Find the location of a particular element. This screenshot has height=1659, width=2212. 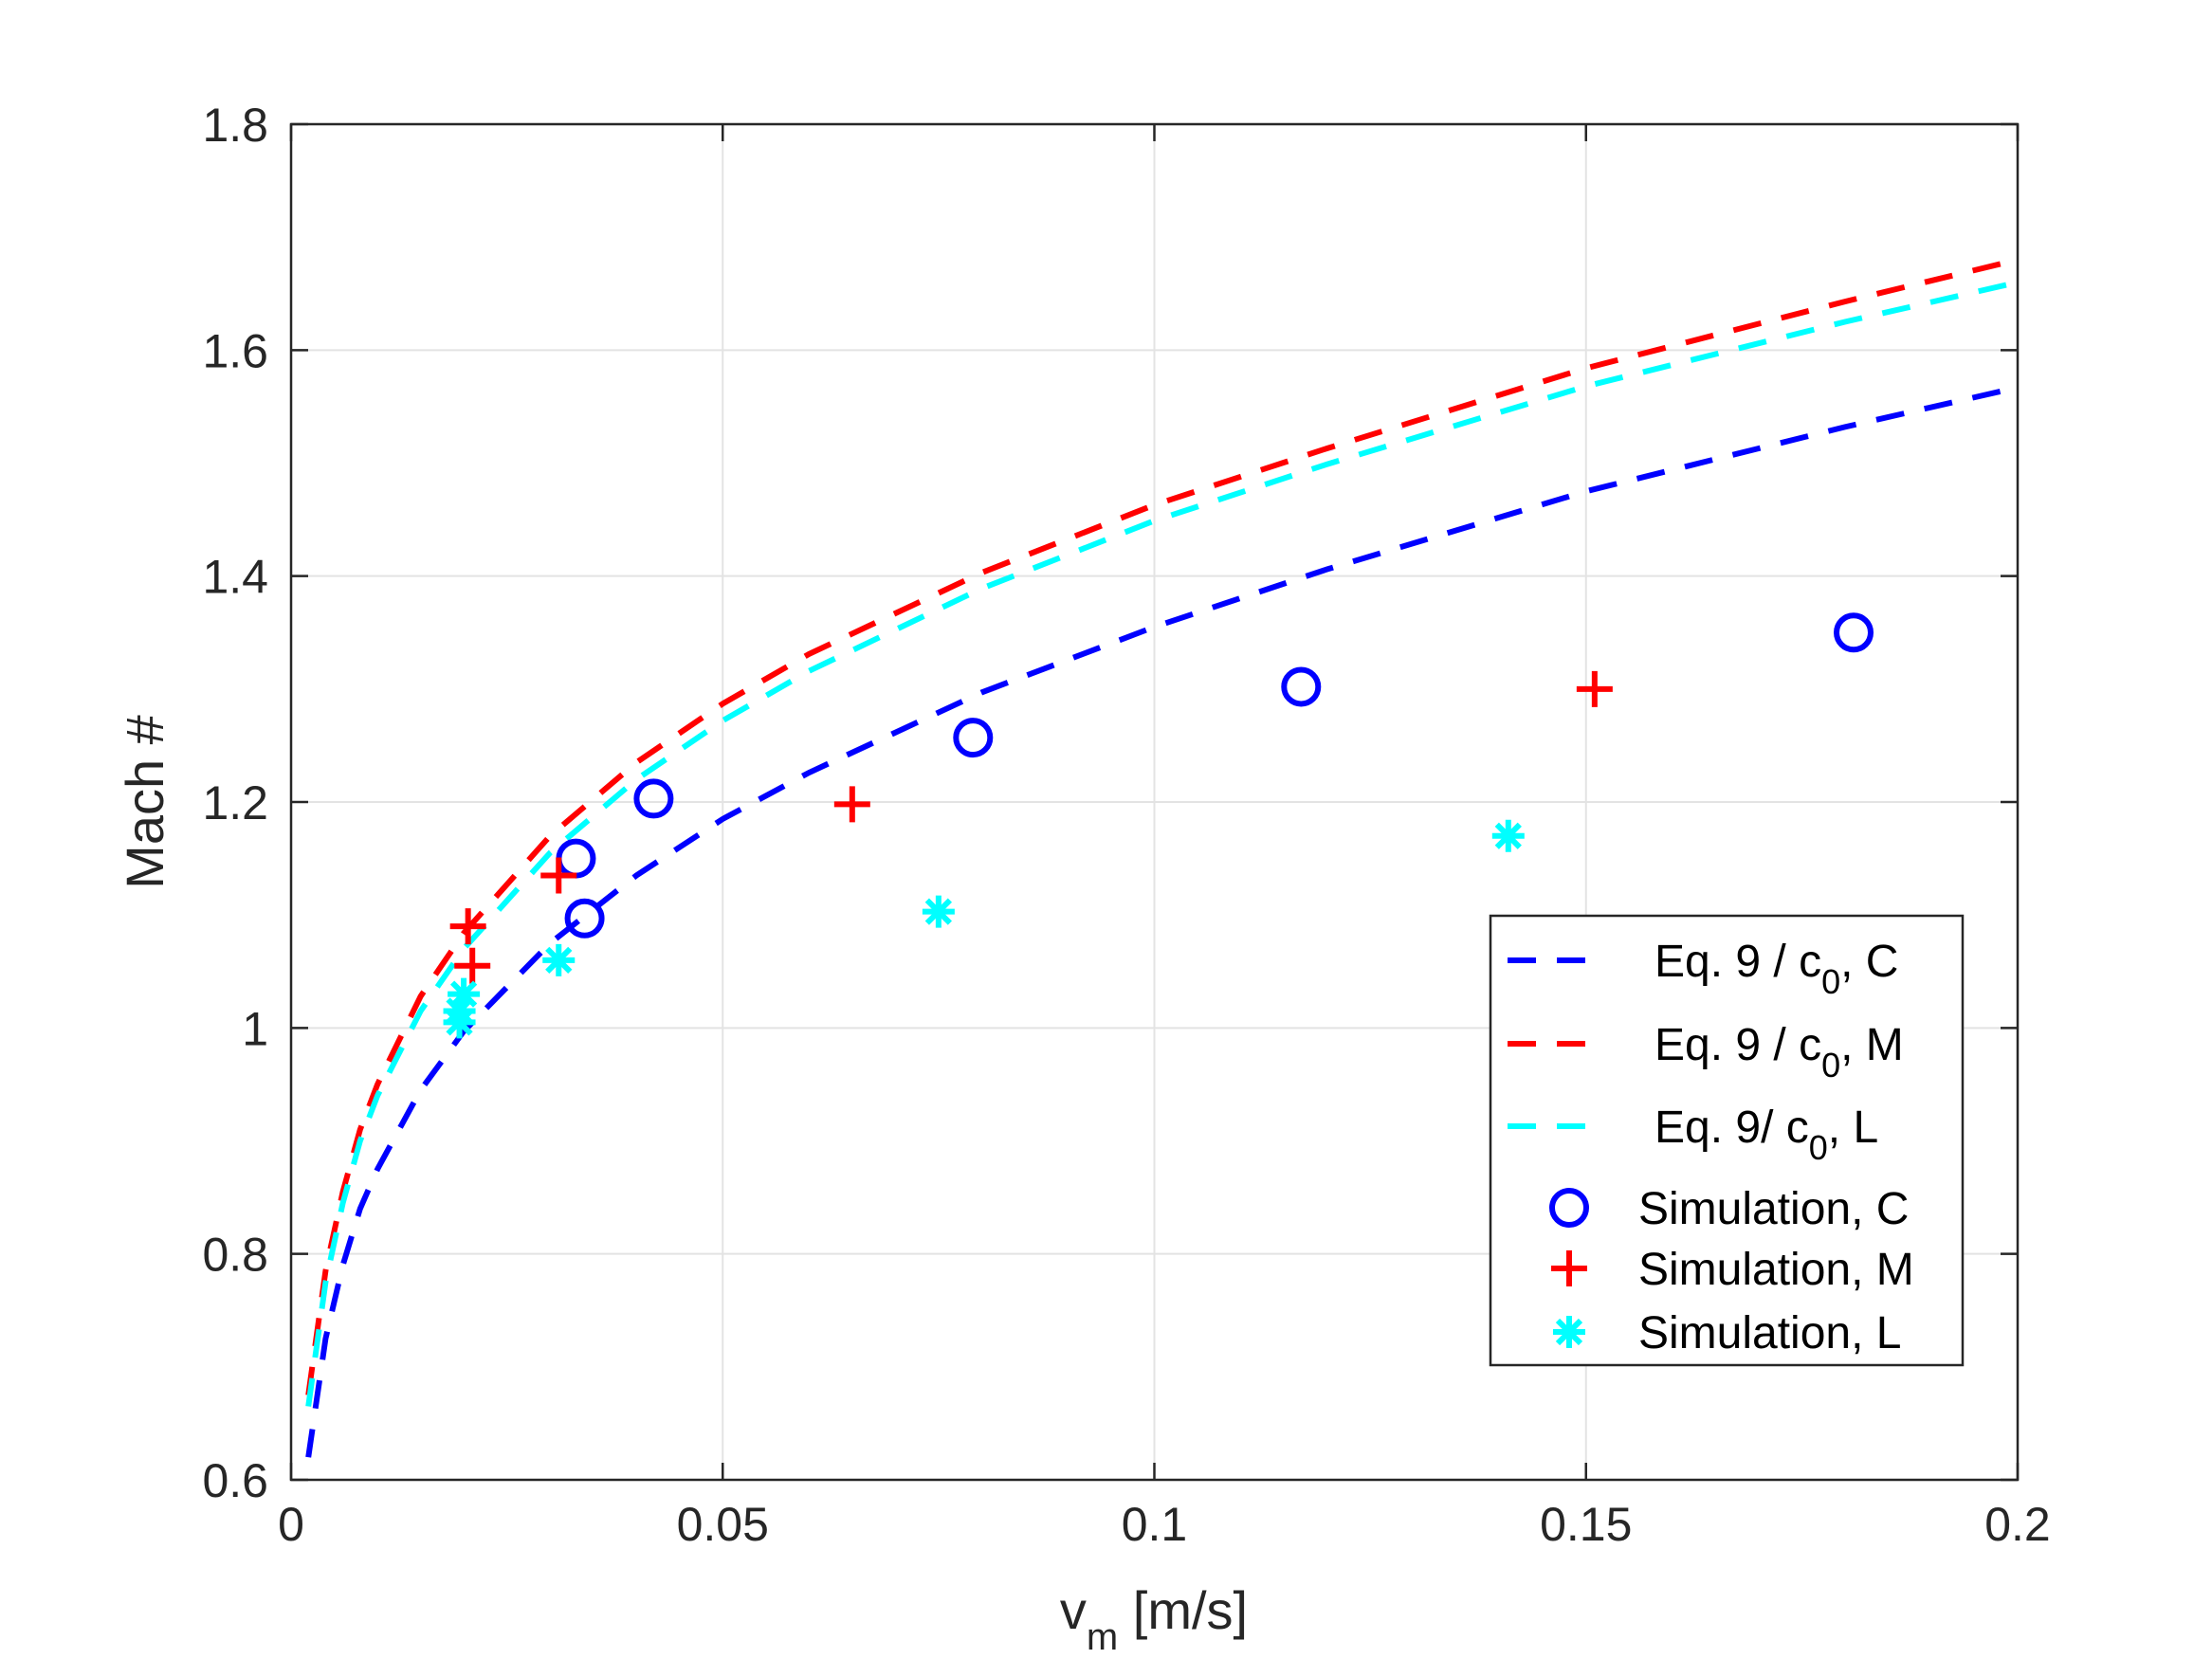

legend-label-post: , M is located at coordinates (1872, 1045).